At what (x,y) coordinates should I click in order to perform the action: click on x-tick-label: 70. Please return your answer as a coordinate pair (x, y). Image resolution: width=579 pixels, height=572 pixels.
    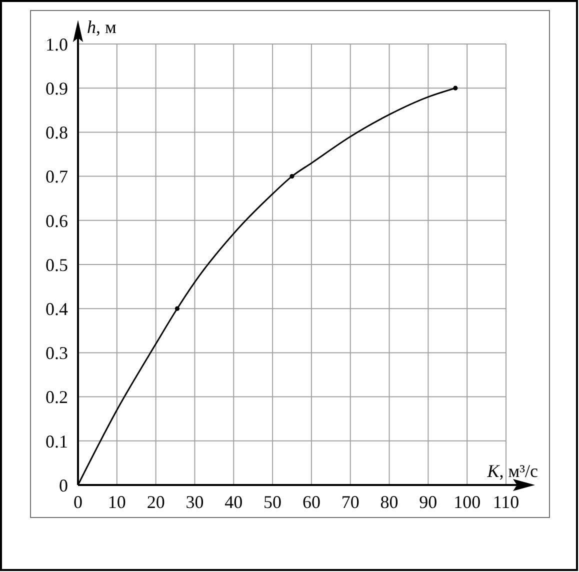
    Looking at the image, I should click on (350, 502).